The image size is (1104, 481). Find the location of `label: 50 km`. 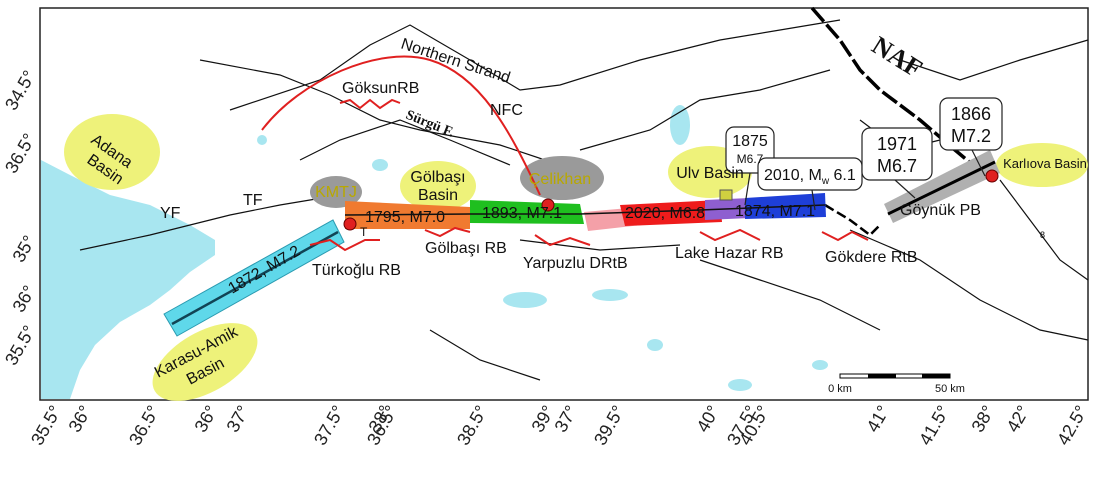

label: 50 km is located at coordinates (950, 389).